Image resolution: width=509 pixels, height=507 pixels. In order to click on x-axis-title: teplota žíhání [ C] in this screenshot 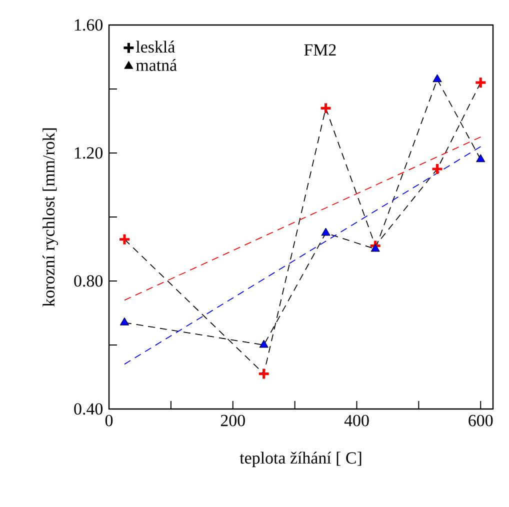, I will do `click(301, 460)`.